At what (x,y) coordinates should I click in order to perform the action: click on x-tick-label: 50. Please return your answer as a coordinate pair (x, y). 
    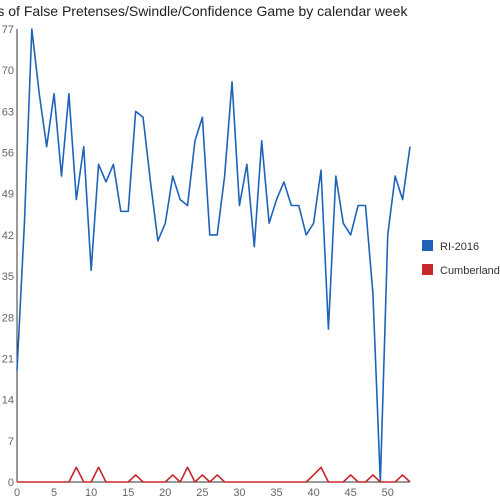
    Looking at the image, I should click on (388, 493).